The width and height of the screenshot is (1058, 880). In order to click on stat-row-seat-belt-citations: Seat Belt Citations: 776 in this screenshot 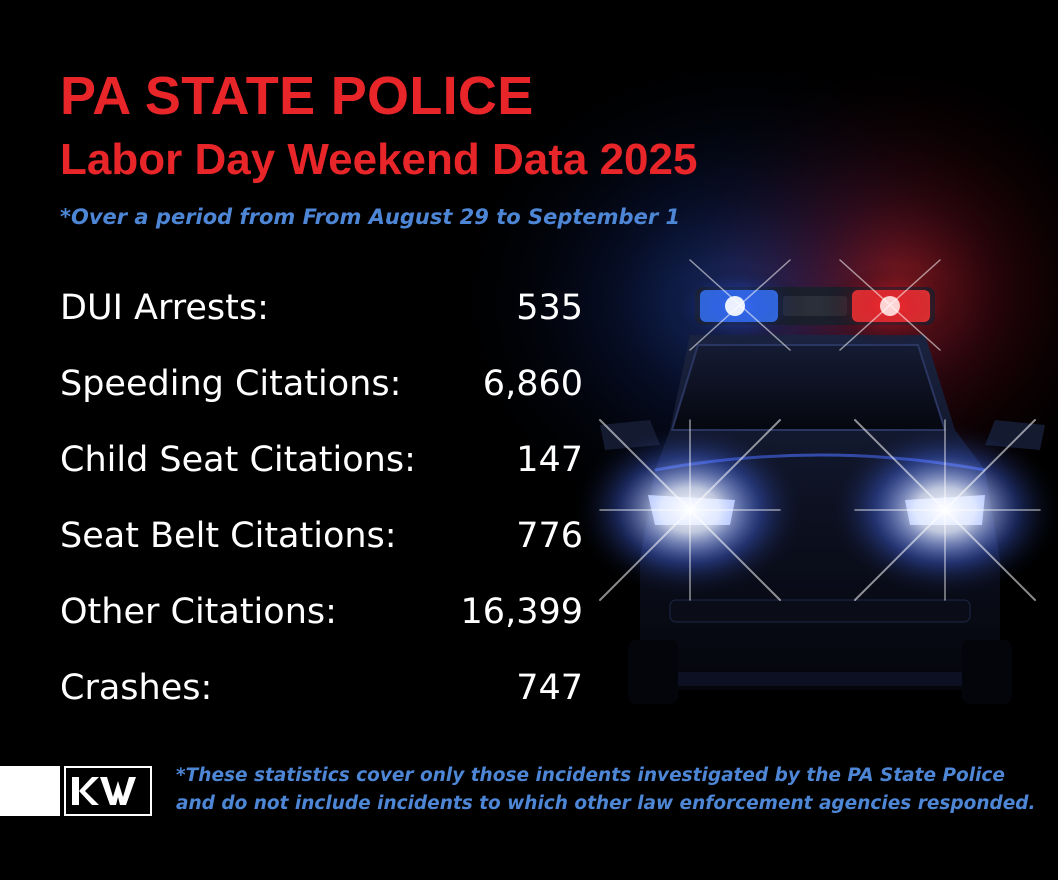, I will do `click(321, 550)`.